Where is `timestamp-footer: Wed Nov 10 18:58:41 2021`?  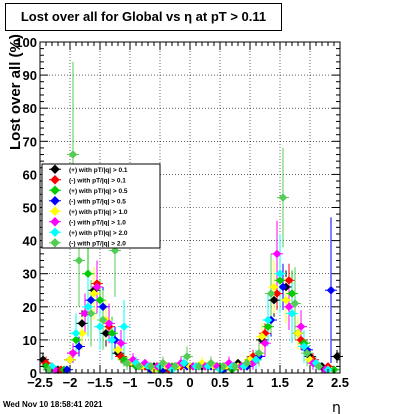
timestamp-footer: Wed Nov 10 18:58:41 2021 is located at coordinates (53, 404).